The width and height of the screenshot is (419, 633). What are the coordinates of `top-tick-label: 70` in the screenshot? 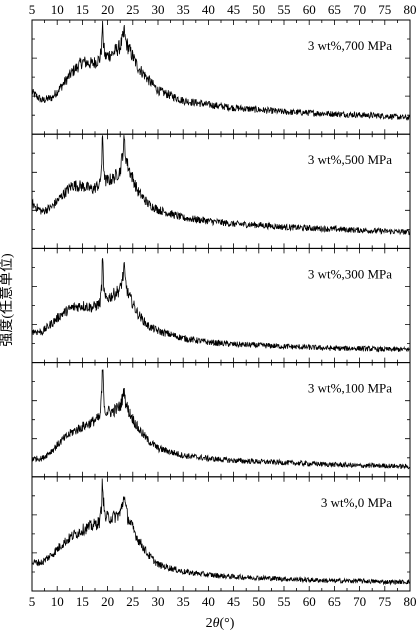 It's located at (359, 9).